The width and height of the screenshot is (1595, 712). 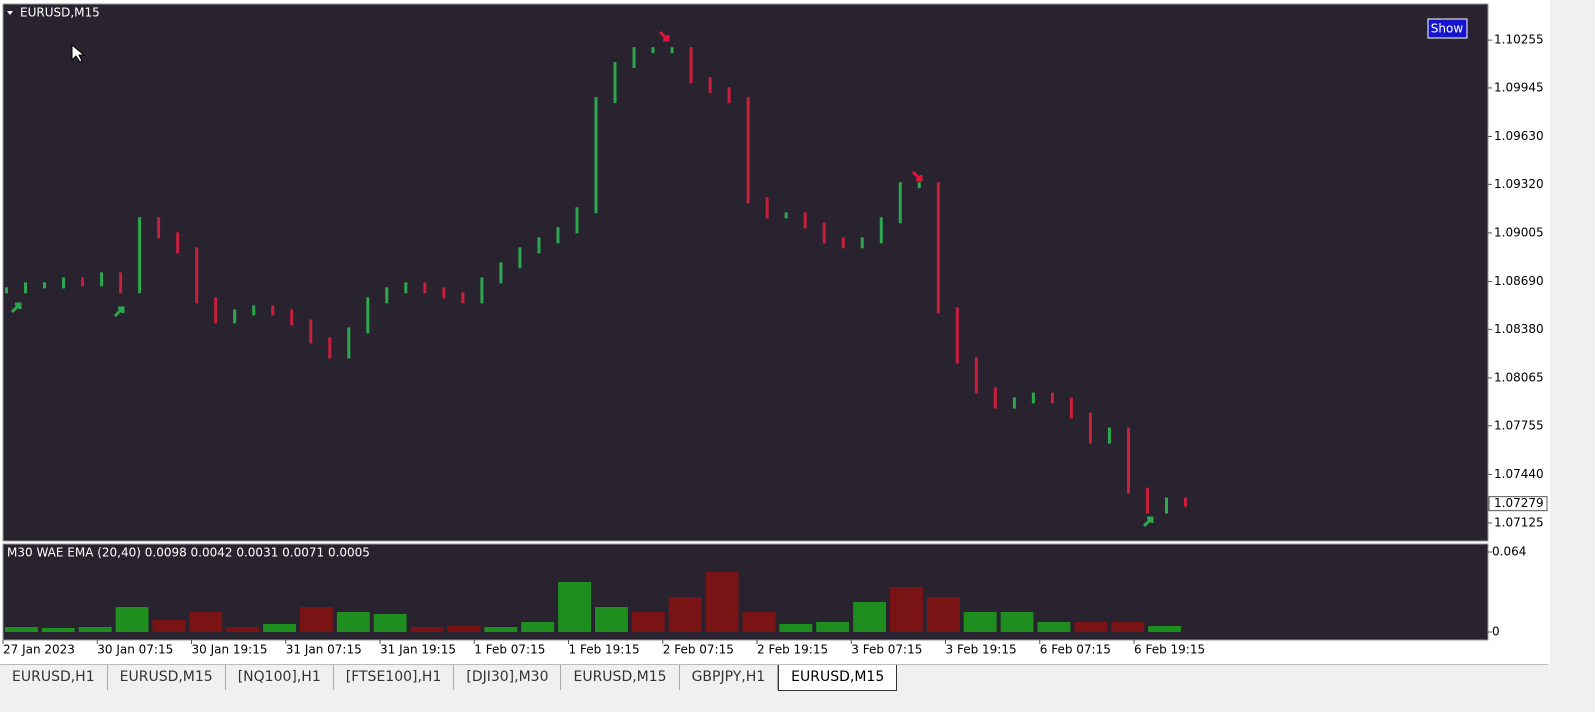 What do you see at coordinates (886, 650) in the screenshot?
I see `time-label: 3 Feb 07:15` at bounding box center [886, 650].